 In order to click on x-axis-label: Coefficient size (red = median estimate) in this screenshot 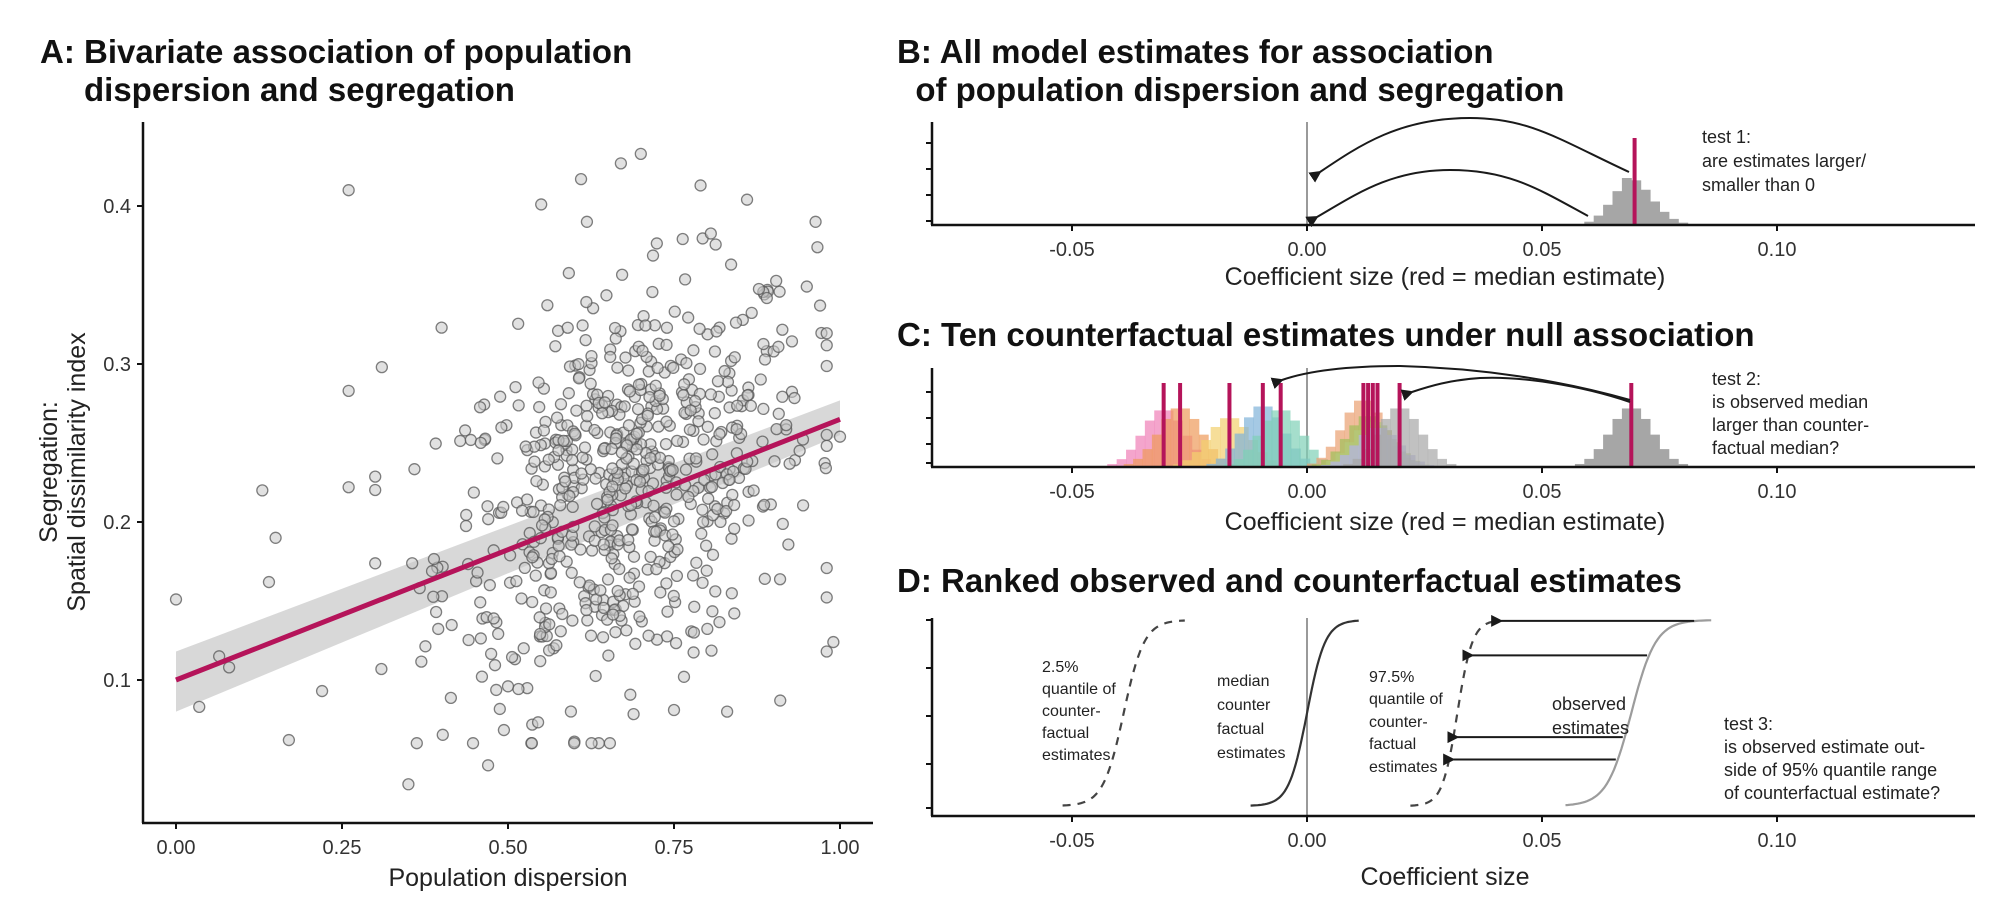, I will do `click(1445, 277)`.